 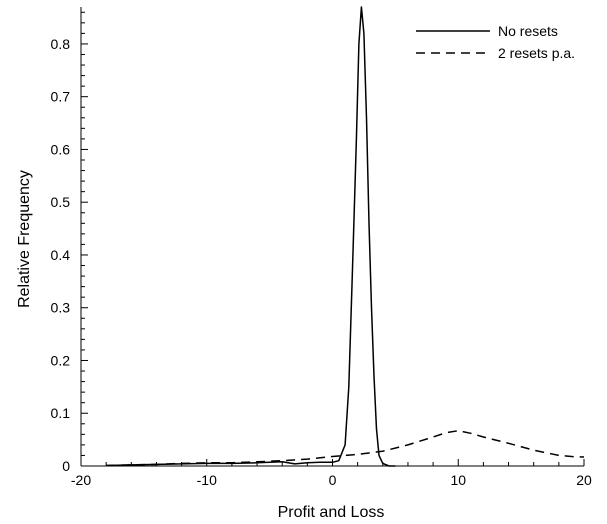 What do you see at coordinates (584, 480) in the screenshot?
I see `x-tick-label: 20` at bounding box center [584, 480].